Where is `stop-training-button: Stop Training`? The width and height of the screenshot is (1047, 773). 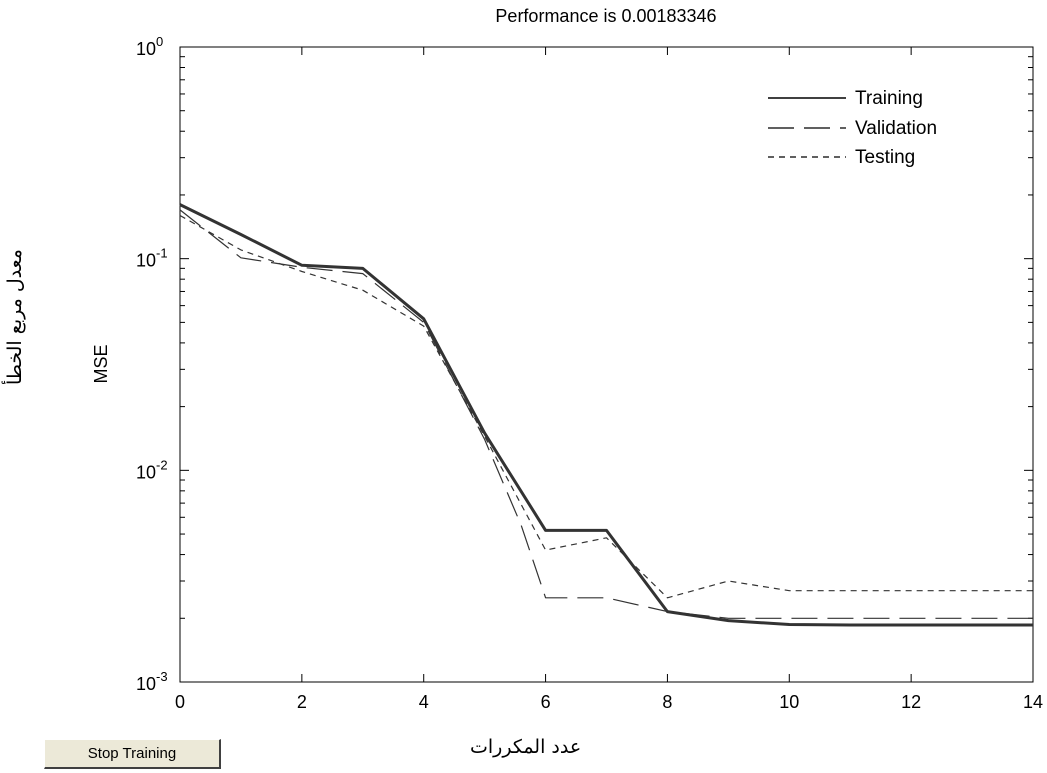
stop-training-button: Stop Training is located at coordinates (132, 754).